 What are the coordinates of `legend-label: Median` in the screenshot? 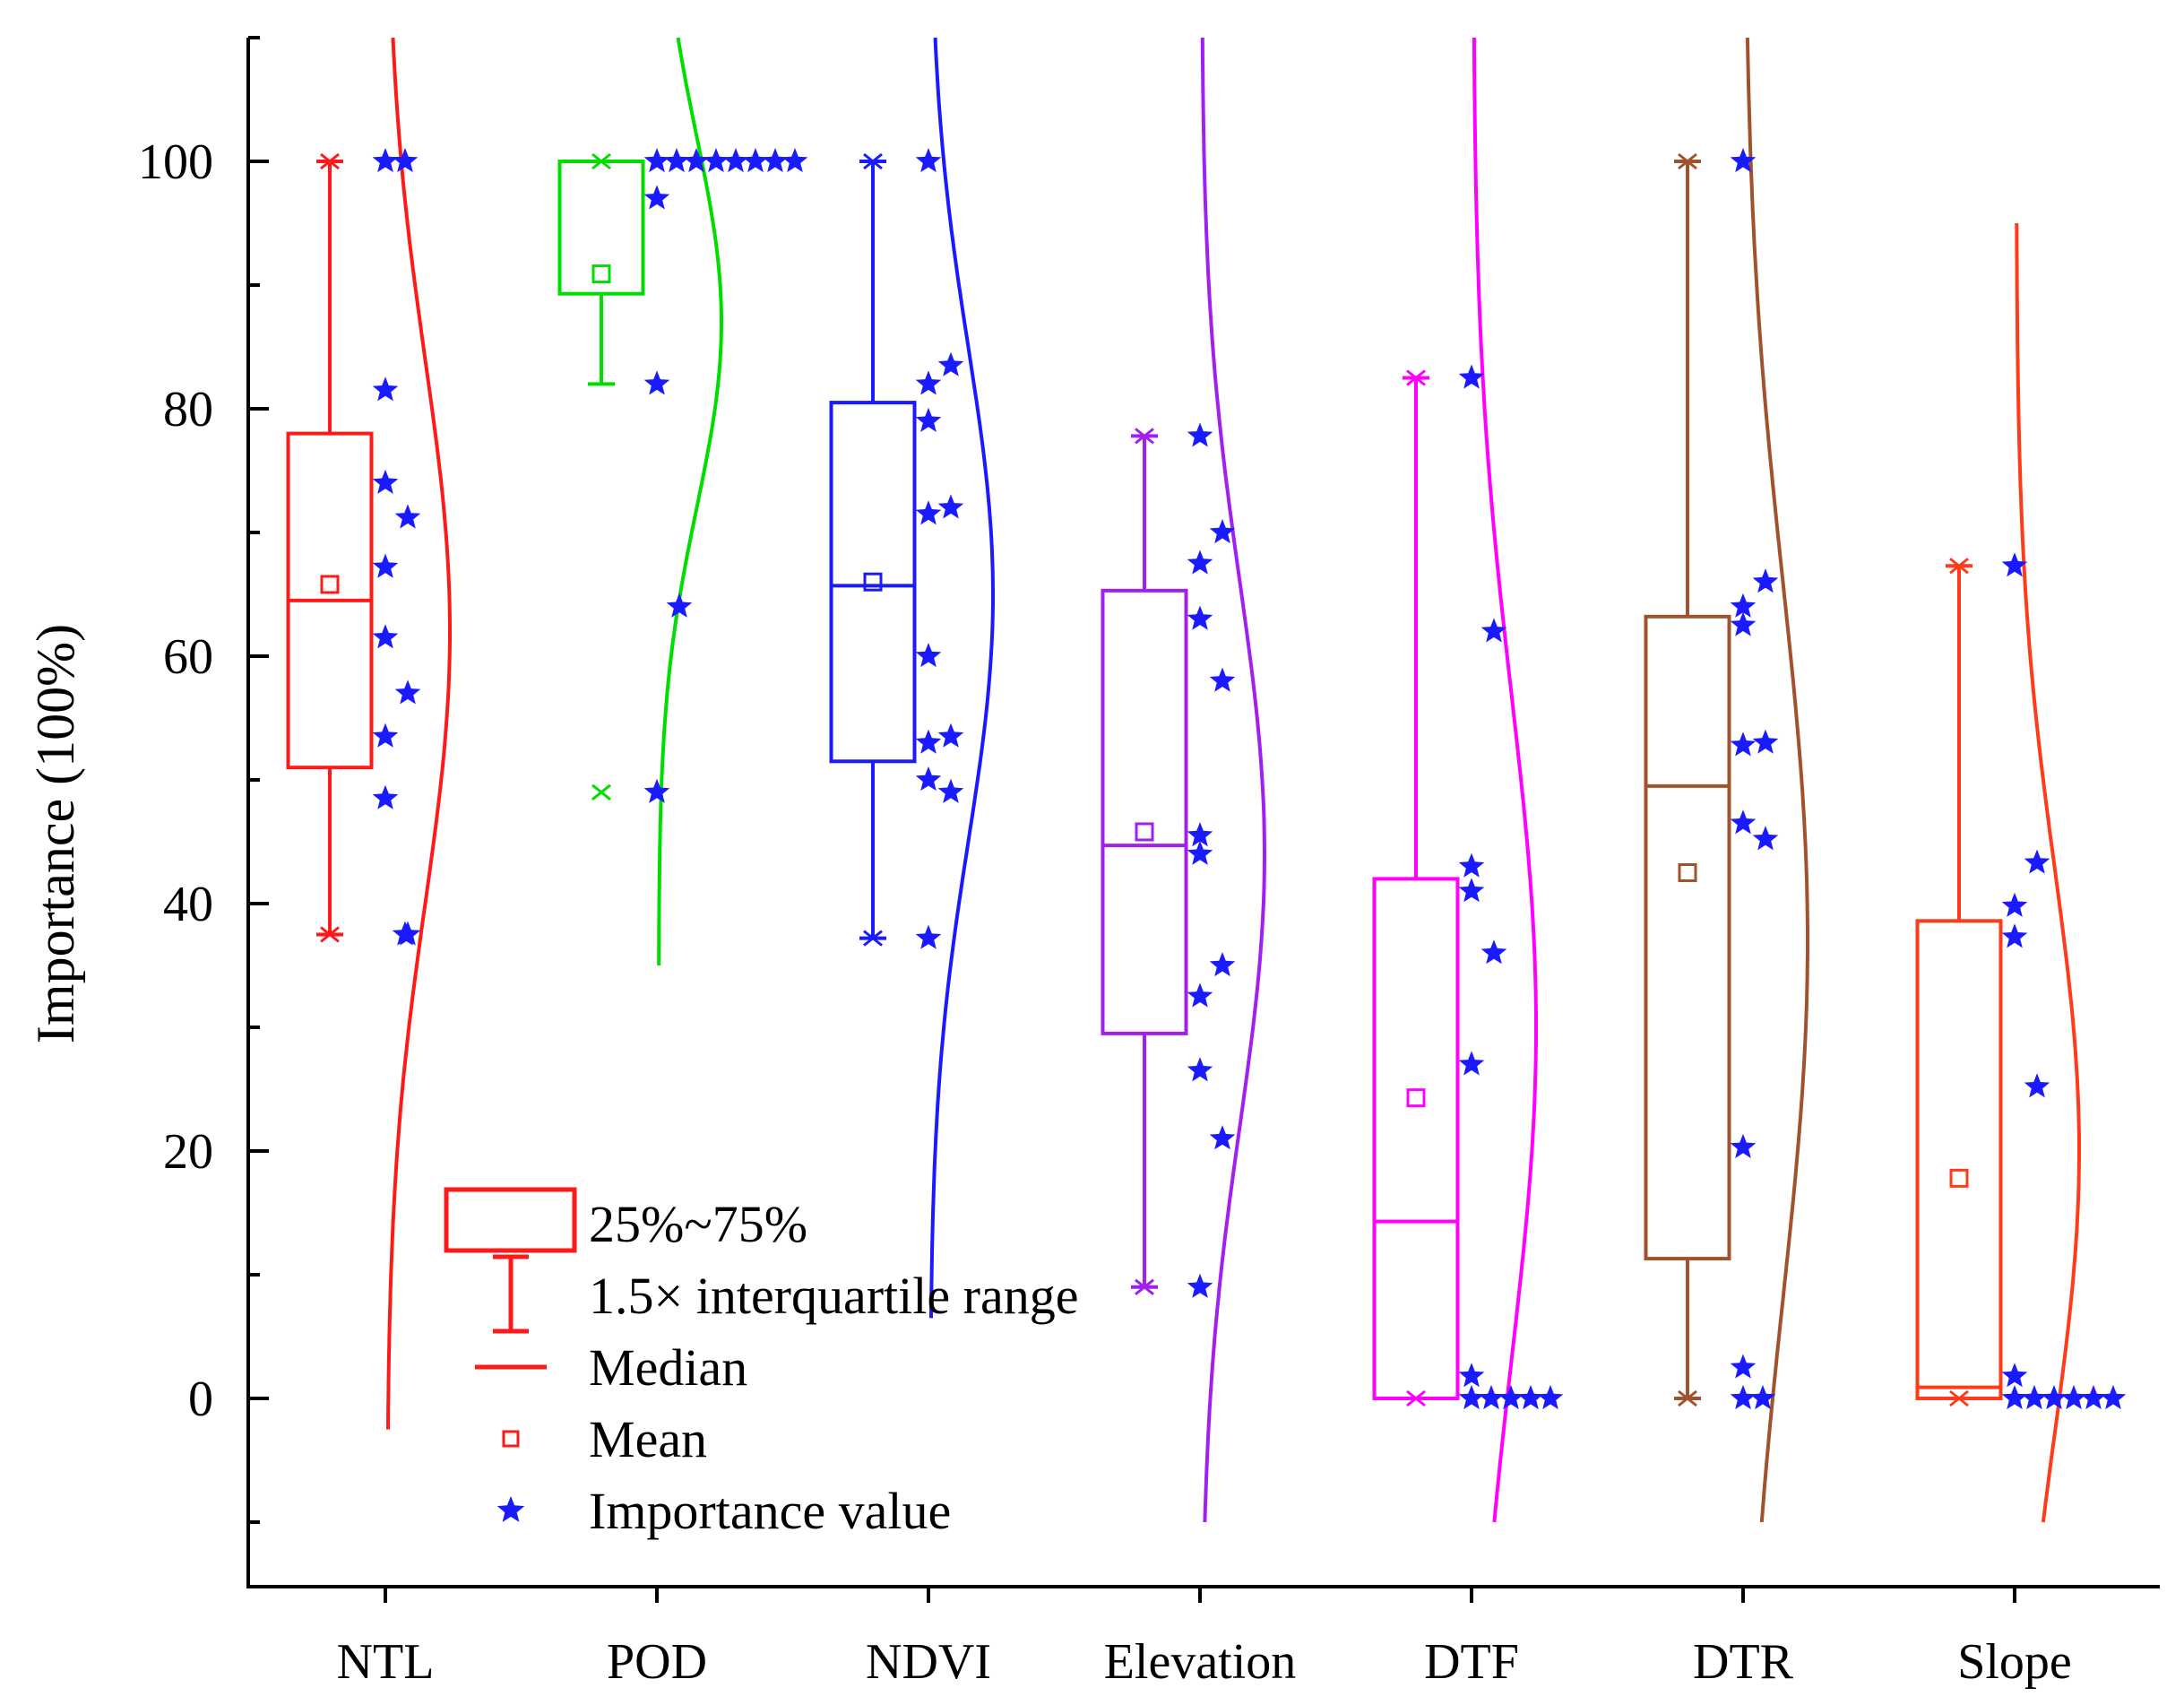 It's located at (668, 1367).